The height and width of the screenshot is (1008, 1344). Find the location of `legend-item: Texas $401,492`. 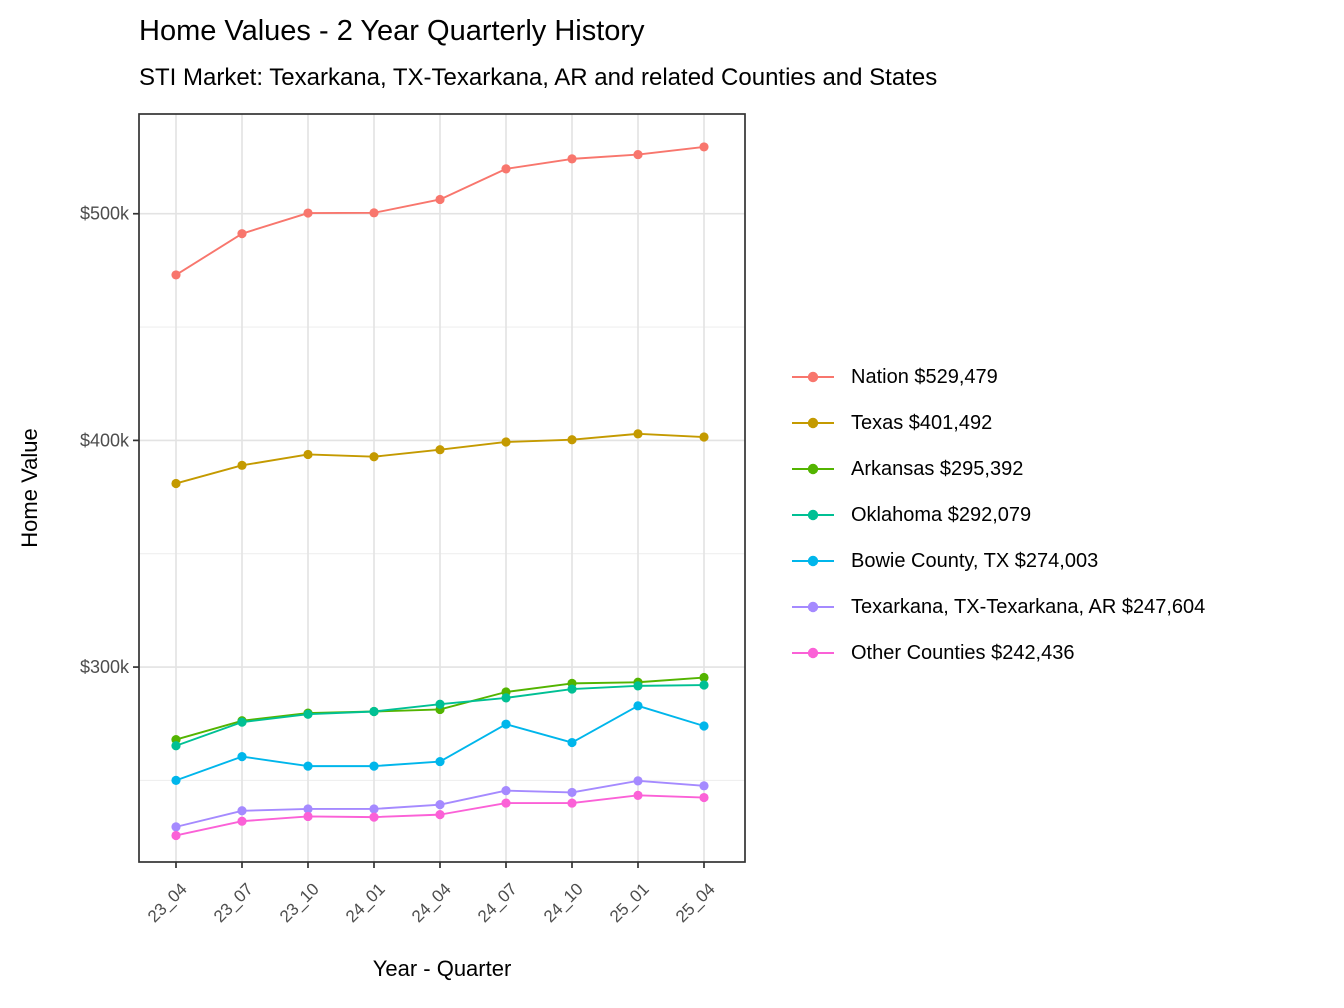

legend-item: Texas $401,492 is located at coordinates (997, 423).